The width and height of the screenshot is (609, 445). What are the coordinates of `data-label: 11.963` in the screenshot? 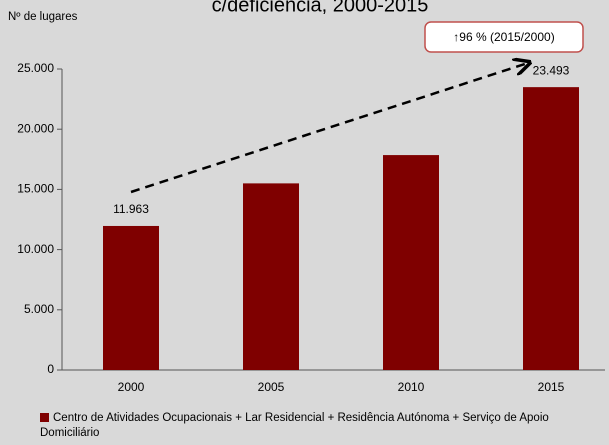 It's located at (131, 209).